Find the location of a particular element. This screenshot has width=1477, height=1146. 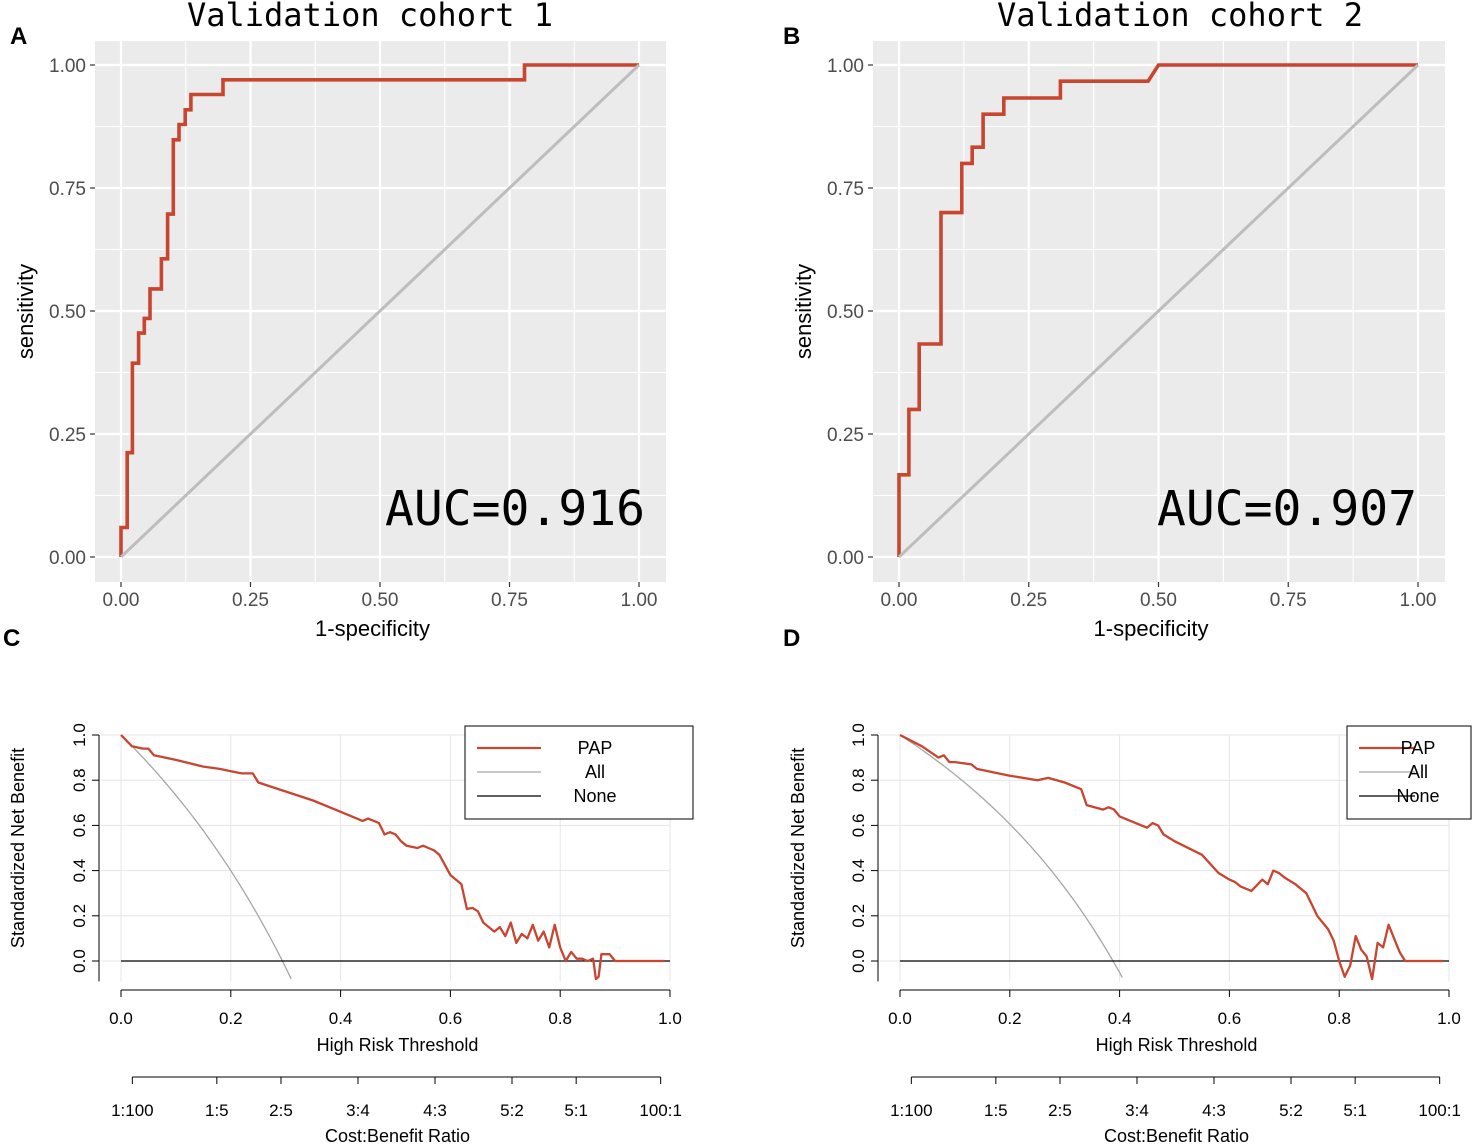

panel-letter-c: C is located at coordinates (11, 638).